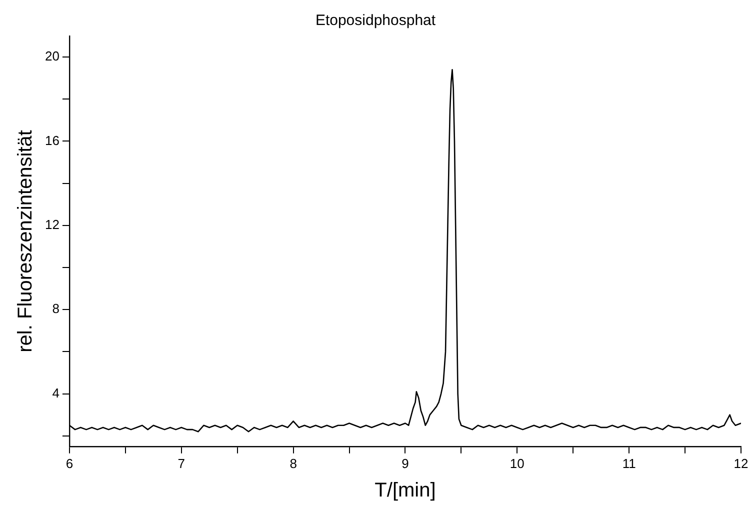 The height and width of the screenshot is (511, 755). I want to click on chart-title: Etoposidphosphat, so click(375, 21).